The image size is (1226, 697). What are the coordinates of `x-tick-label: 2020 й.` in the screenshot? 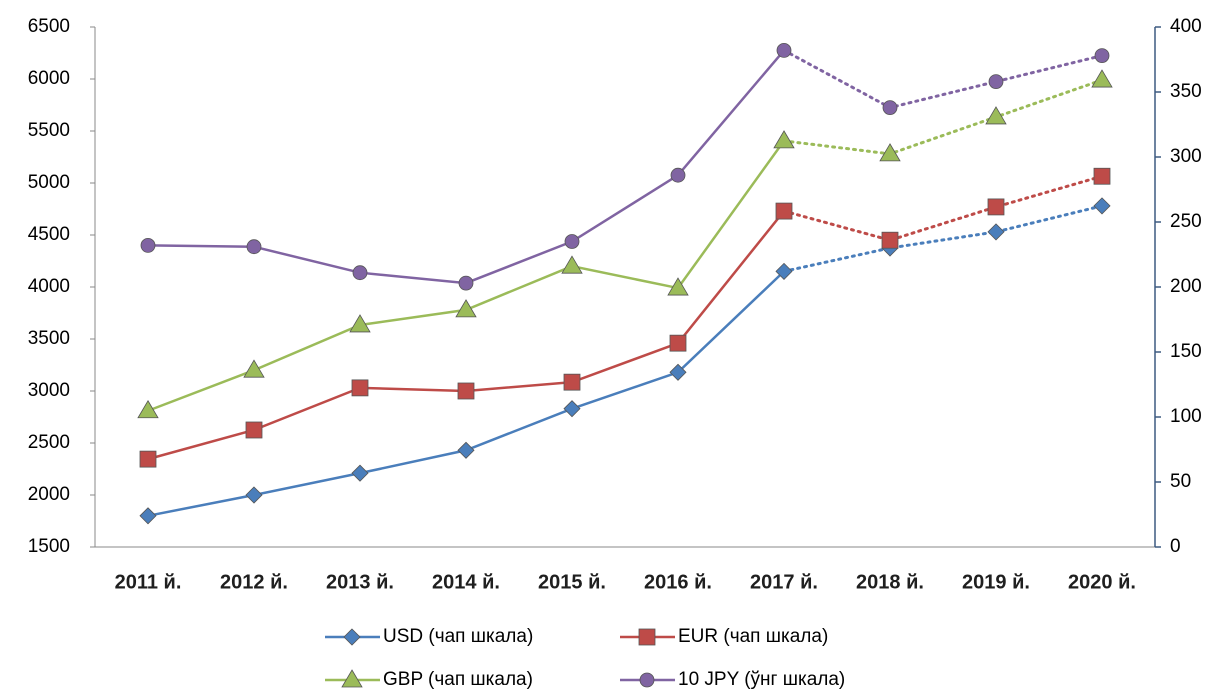 It's located at (1102, 582).